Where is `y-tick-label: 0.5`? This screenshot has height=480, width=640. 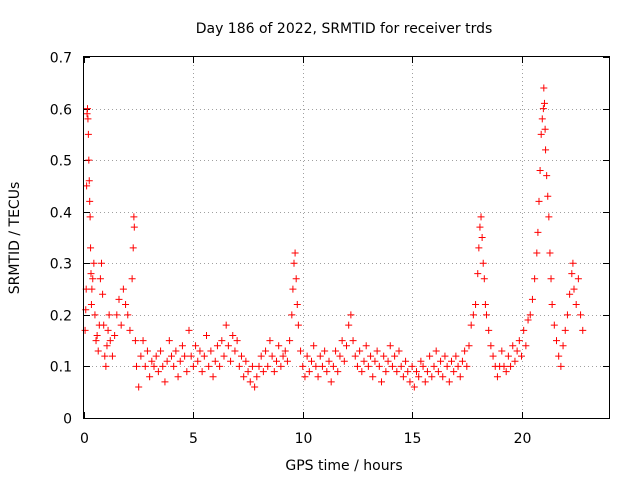
y-tick-label: 0.5 is located at coordinates (61, 162).